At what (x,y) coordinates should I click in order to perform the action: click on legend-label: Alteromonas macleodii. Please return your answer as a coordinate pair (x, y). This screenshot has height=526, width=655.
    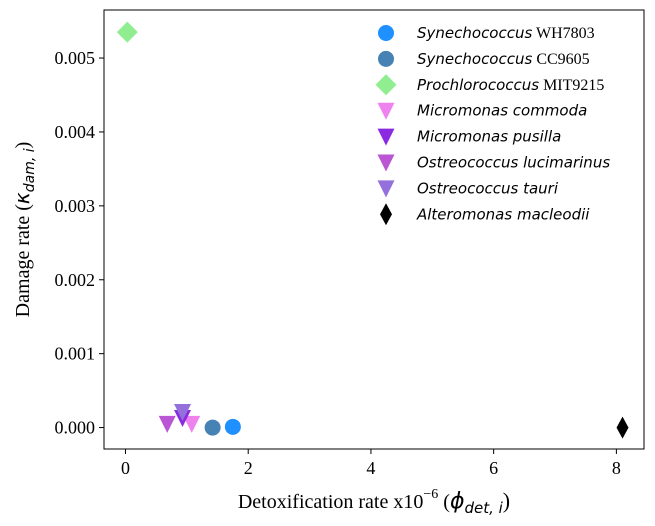
    Looking at the image, I should click on (503, 214).